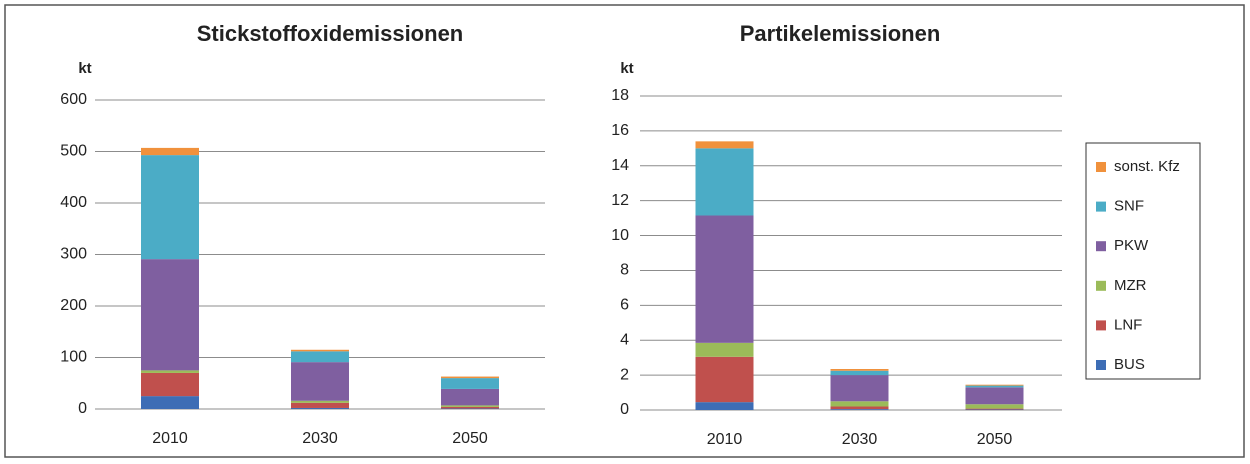 This screenshot has height=464, width=1250. What do you see at coordinates (620, 235) in the screenshot?
I see `y-tick-label: 10` at bounding box center [620, 235].